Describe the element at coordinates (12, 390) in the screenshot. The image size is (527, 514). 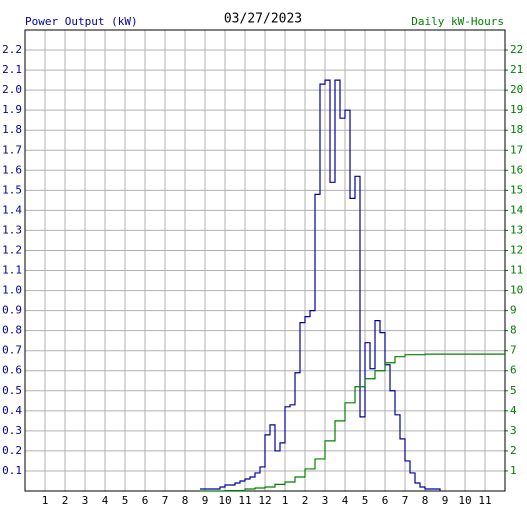
I see `y-tick-label: 0.5` at that location.